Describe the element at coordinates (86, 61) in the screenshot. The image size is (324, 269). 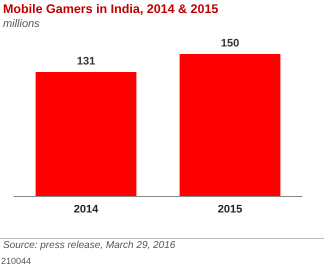
I see `data-label: 131` at that location.